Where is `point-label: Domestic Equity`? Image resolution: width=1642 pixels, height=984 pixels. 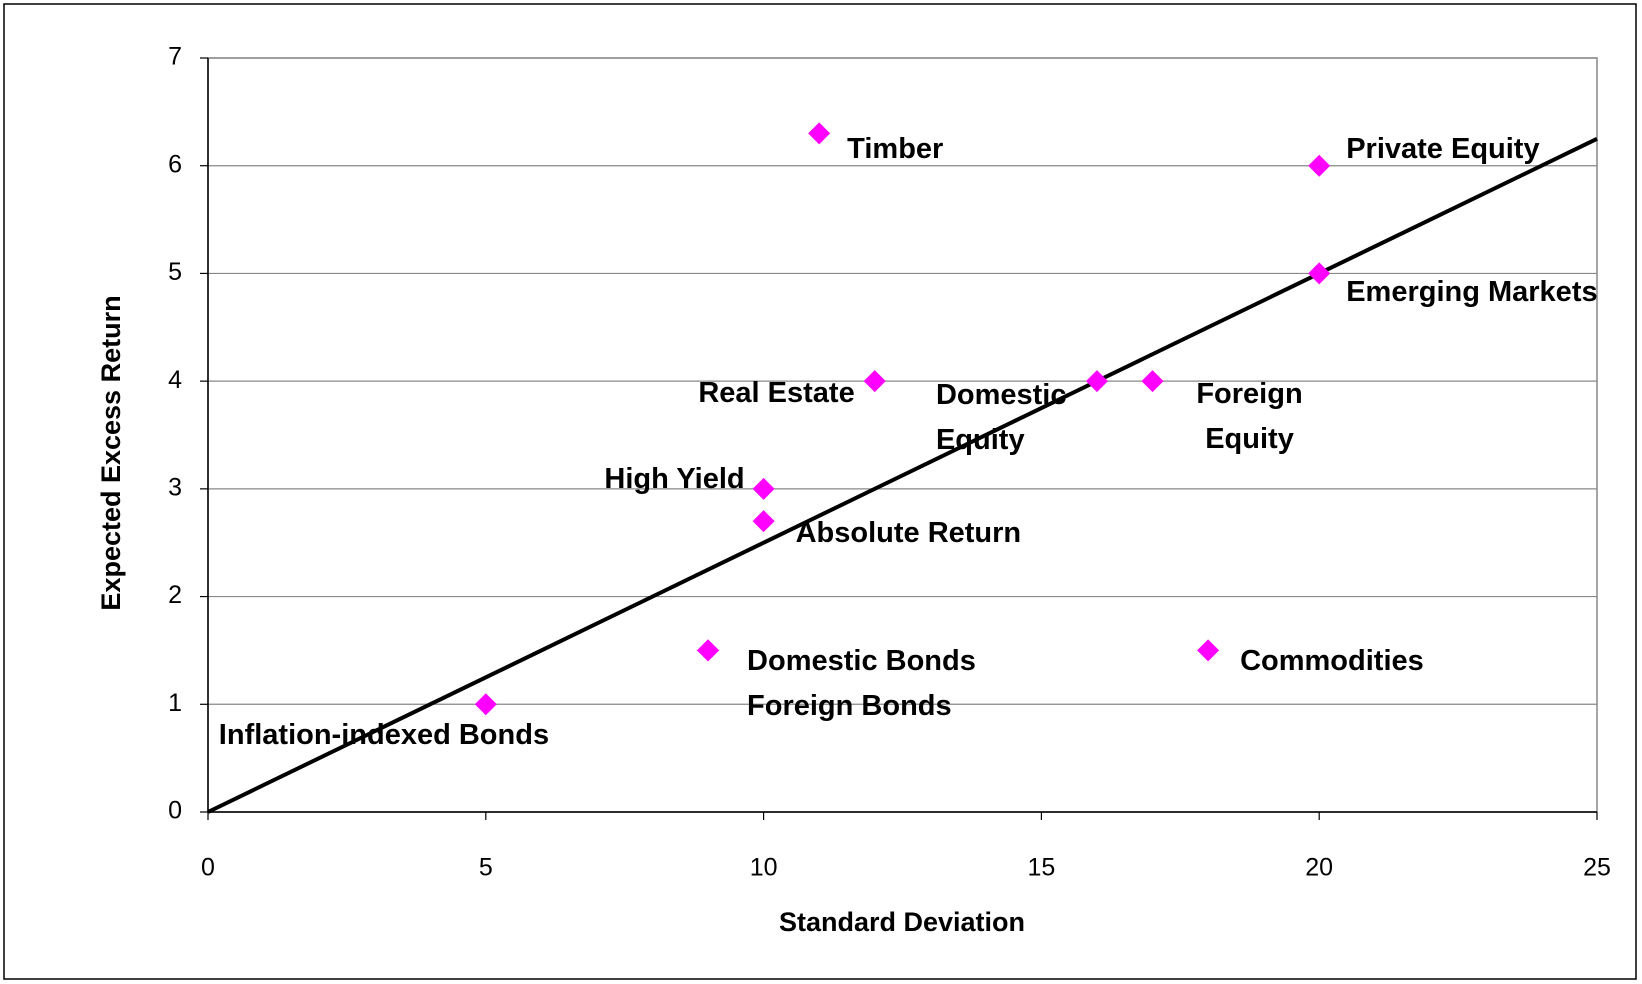 point-label: Domestic Equity is located at coordinates (1001, 417).